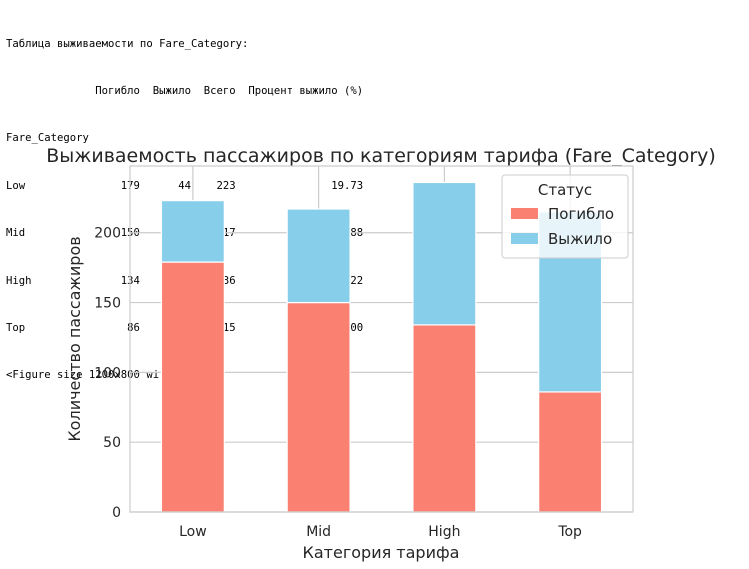 The height and width of the screenshot is (569, 749). Describe the element at coordinates (318, 532) in the screenshot. I see `x-tick-label: Mid` at that location.